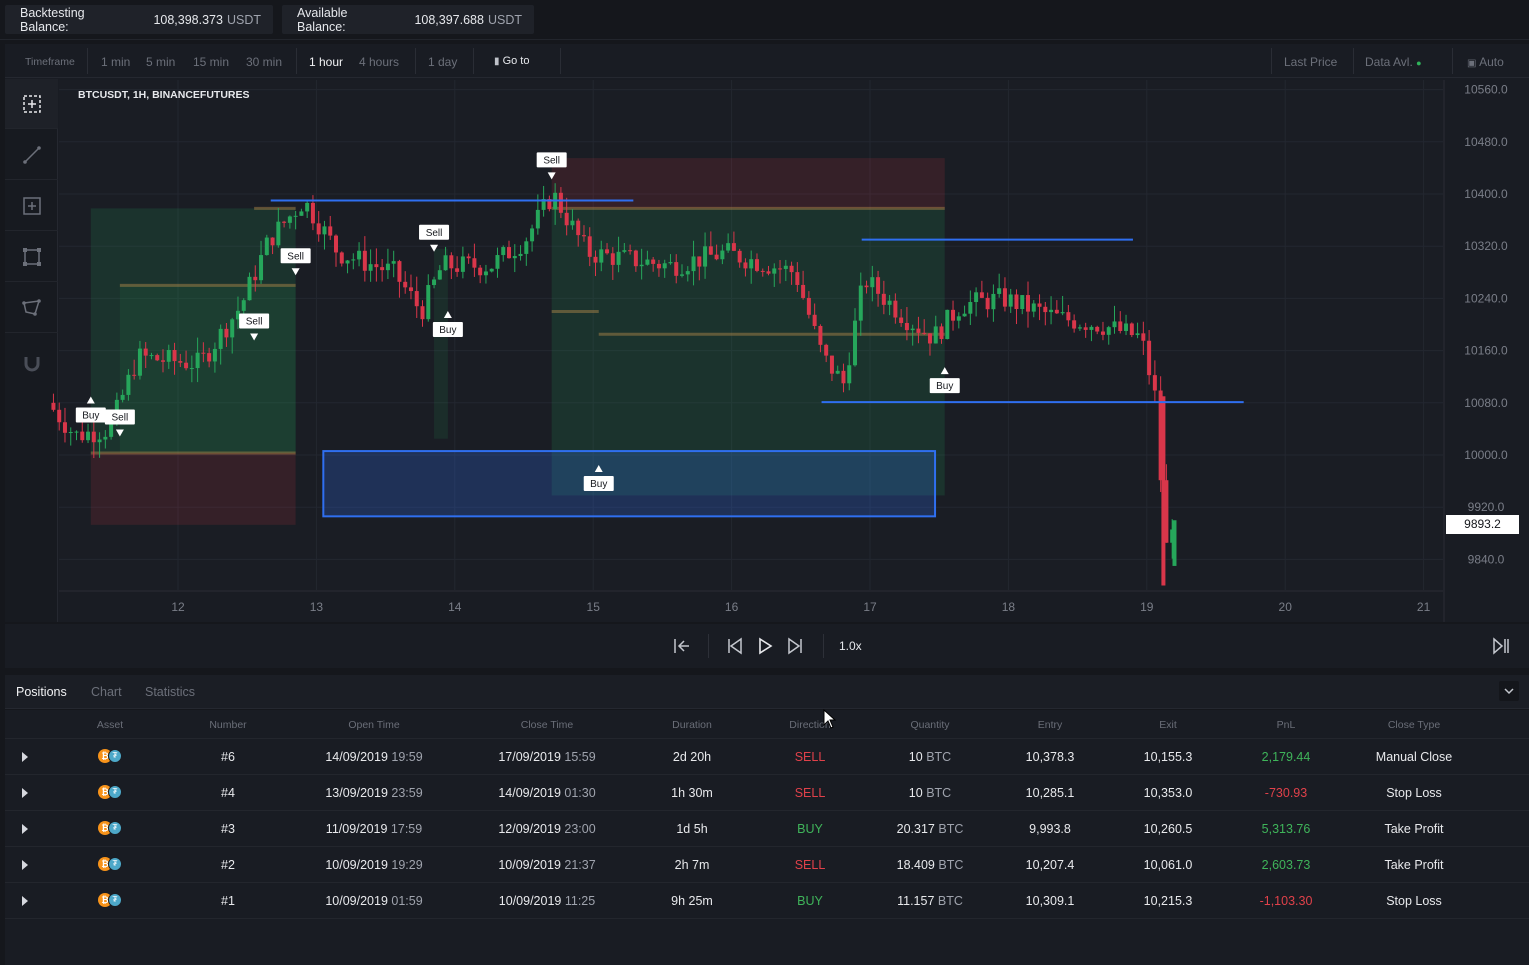  Describe the element at coordinates (765, 646) in the screenshot. I see `play-icon` at that location.